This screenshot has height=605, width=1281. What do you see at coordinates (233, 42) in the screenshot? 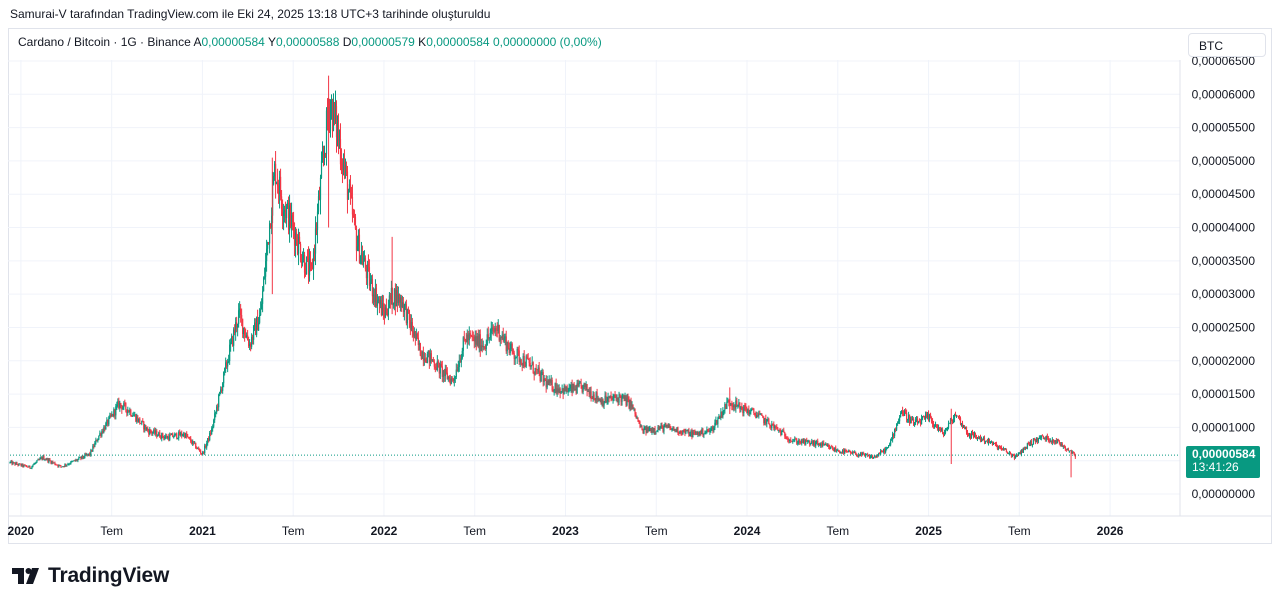
I see `open-value: 0,00000584` at bounding box center [233, 42].